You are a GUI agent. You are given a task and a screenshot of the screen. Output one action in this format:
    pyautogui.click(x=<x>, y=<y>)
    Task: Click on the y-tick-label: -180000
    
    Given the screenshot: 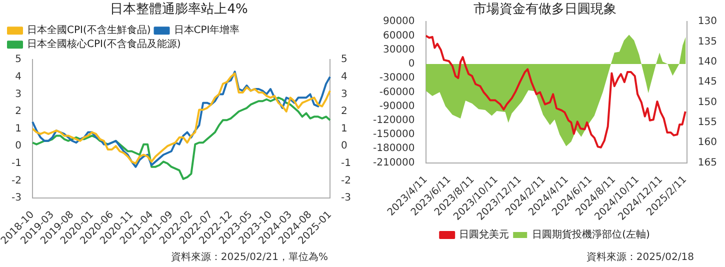 What is the action you would take?
    pyautogui.click(x=393, y=148)
    